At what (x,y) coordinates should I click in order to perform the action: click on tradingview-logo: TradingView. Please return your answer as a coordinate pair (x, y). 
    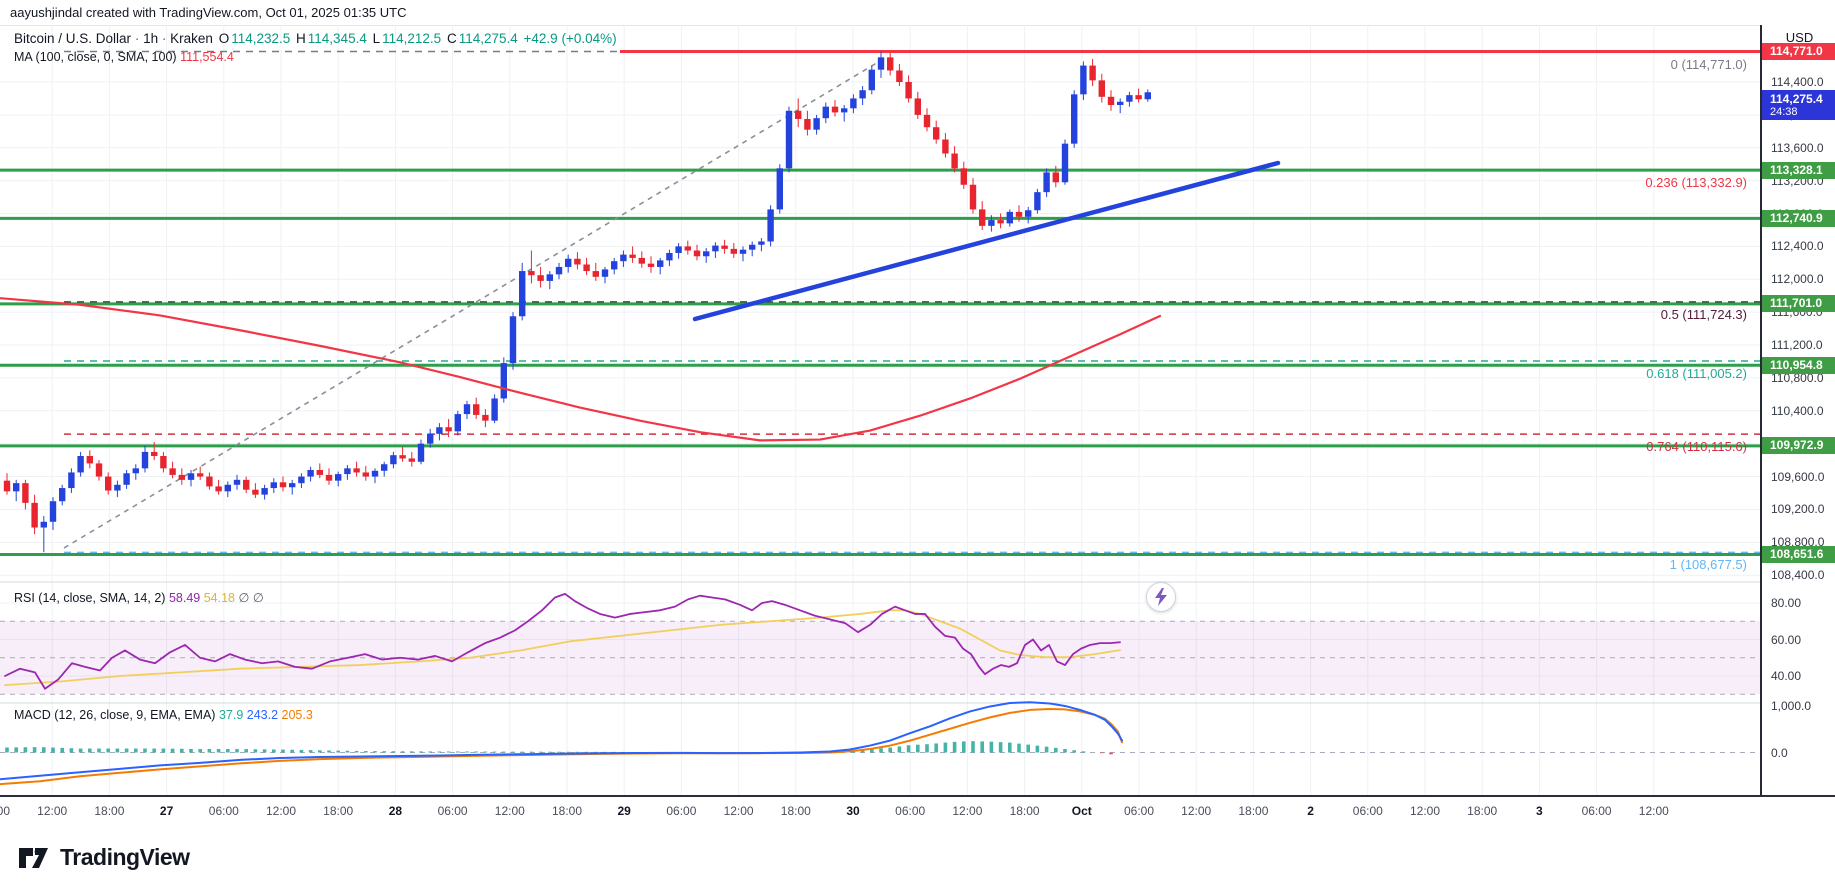
    Looking at the image, I should click on (104, 857).